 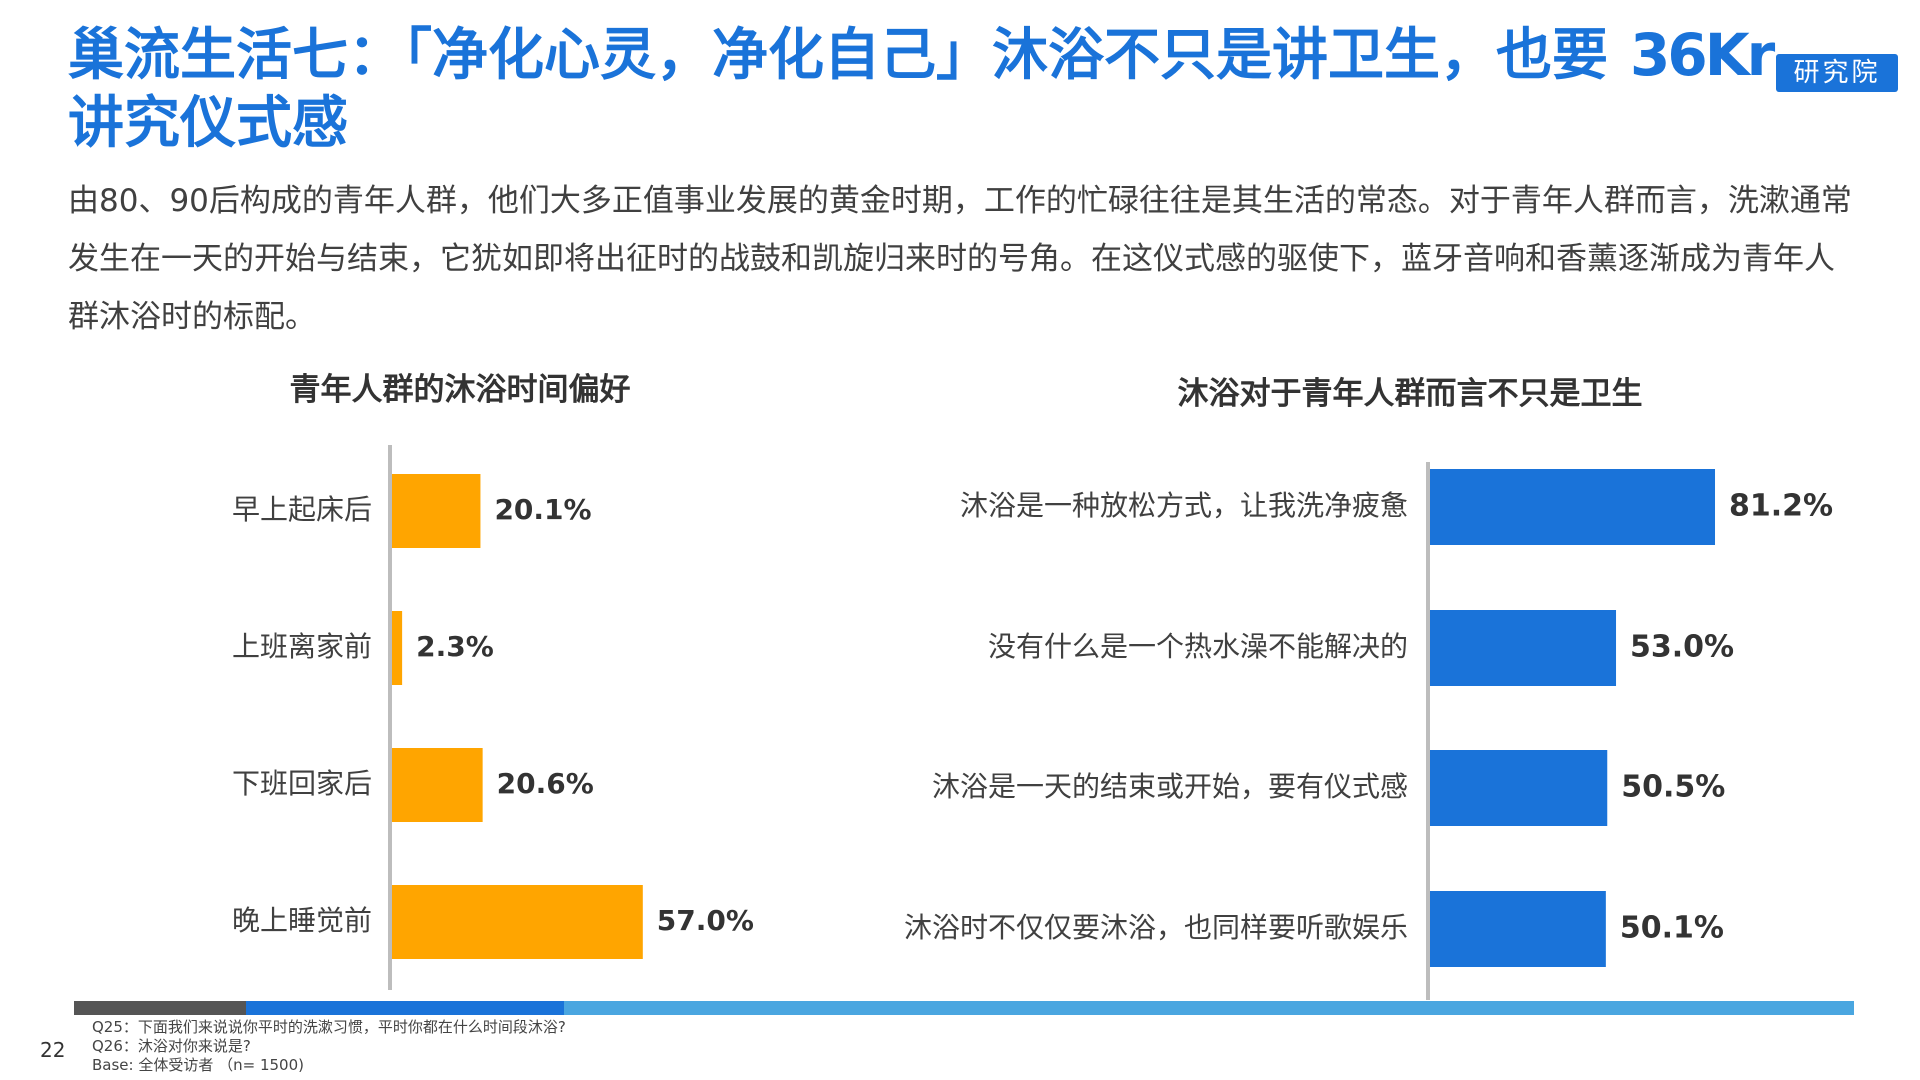 I want to click on footnote-q25: Q25：下面我们来说说你平时的洗漱习惯，平时你都在什么时间段沐浴?, so click(x=329, y=1027).